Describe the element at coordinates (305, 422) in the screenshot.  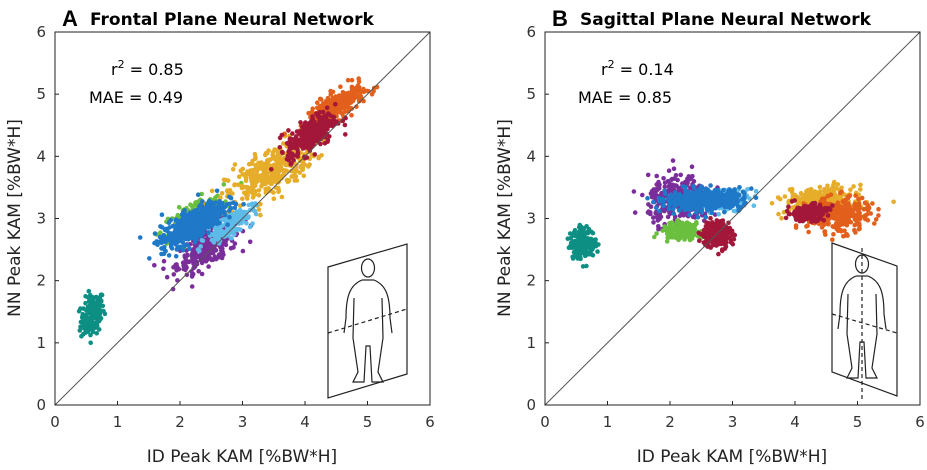
I see `panel-a-x-tick-label: 4` at that location.